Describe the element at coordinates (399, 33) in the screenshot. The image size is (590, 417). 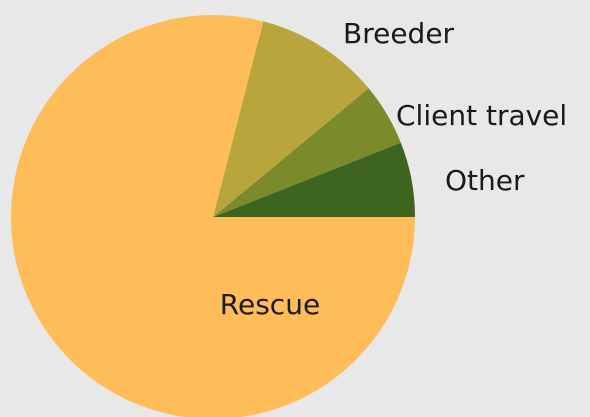
I see `slice-label-breeder: Breeder` at that location.